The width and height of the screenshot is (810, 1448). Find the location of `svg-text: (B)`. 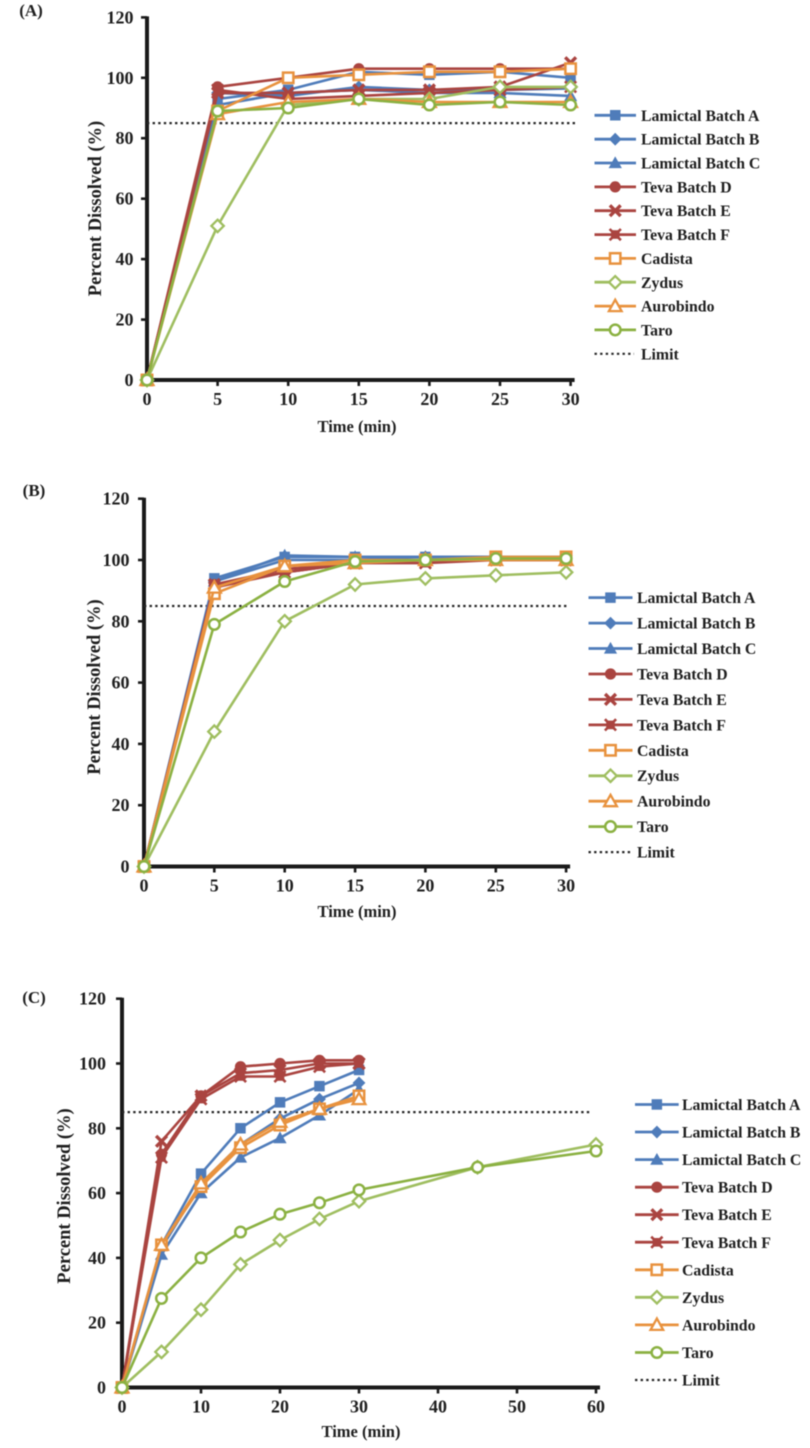

svg-text: (B) is located at coordinates (34, 490).